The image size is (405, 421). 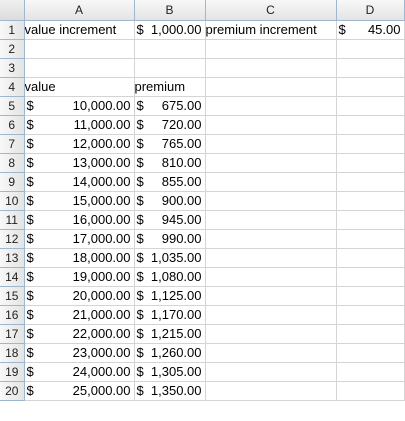 What do you see at coordinates (12, 333) in the screenshot?
I see `row-header: 17` at bounding box center [12, 333].